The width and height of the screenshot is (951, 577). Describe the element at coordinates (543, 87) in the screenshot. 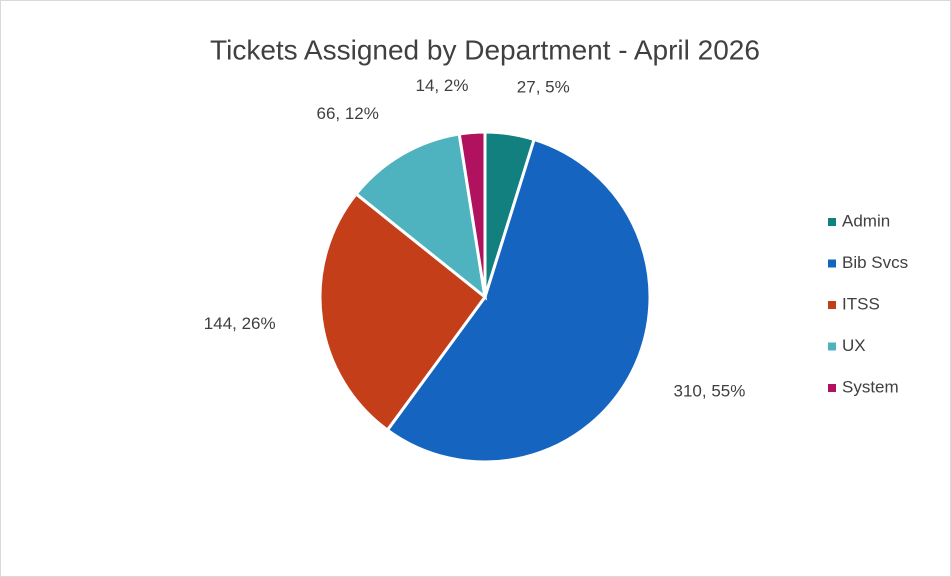

I see `data-label: 27, 5%` at that location.